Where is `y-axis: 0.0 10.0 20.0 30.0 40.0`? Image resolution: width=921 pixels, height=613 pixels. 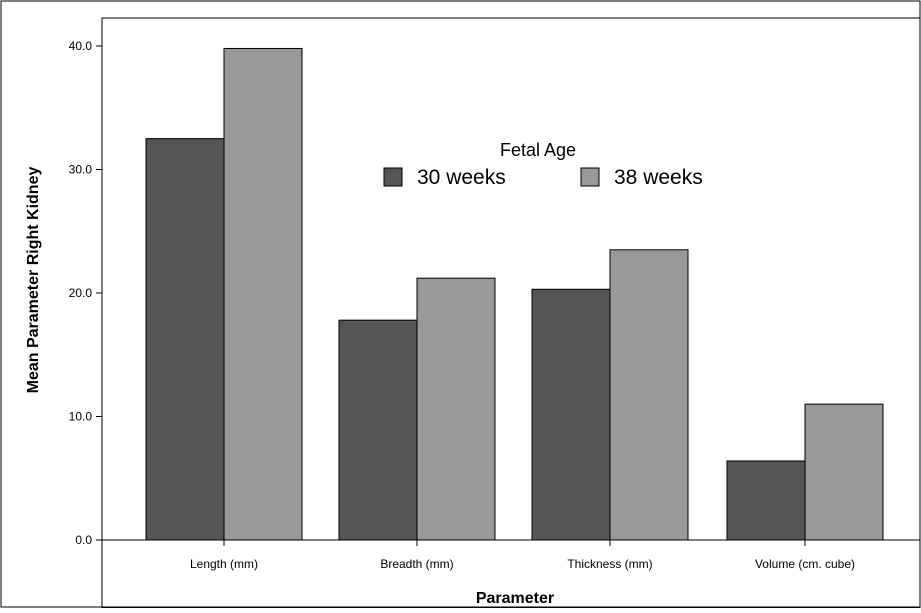
y-axis: 0.0 10.0 20.0 30.0 40.0 is located at coordinates (85, 293).